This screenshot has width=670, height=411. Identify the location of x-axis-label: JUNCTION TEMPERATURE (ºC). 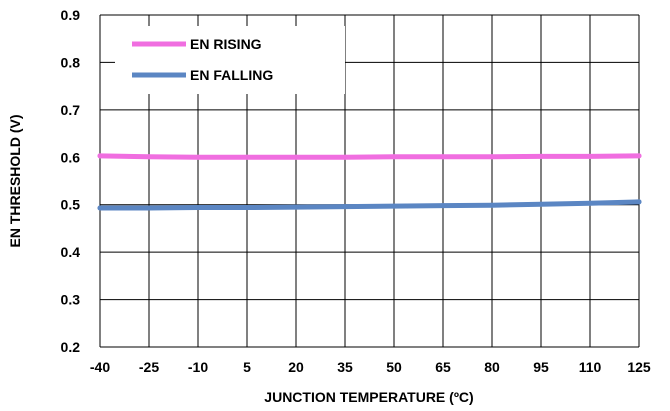
(368, 397).